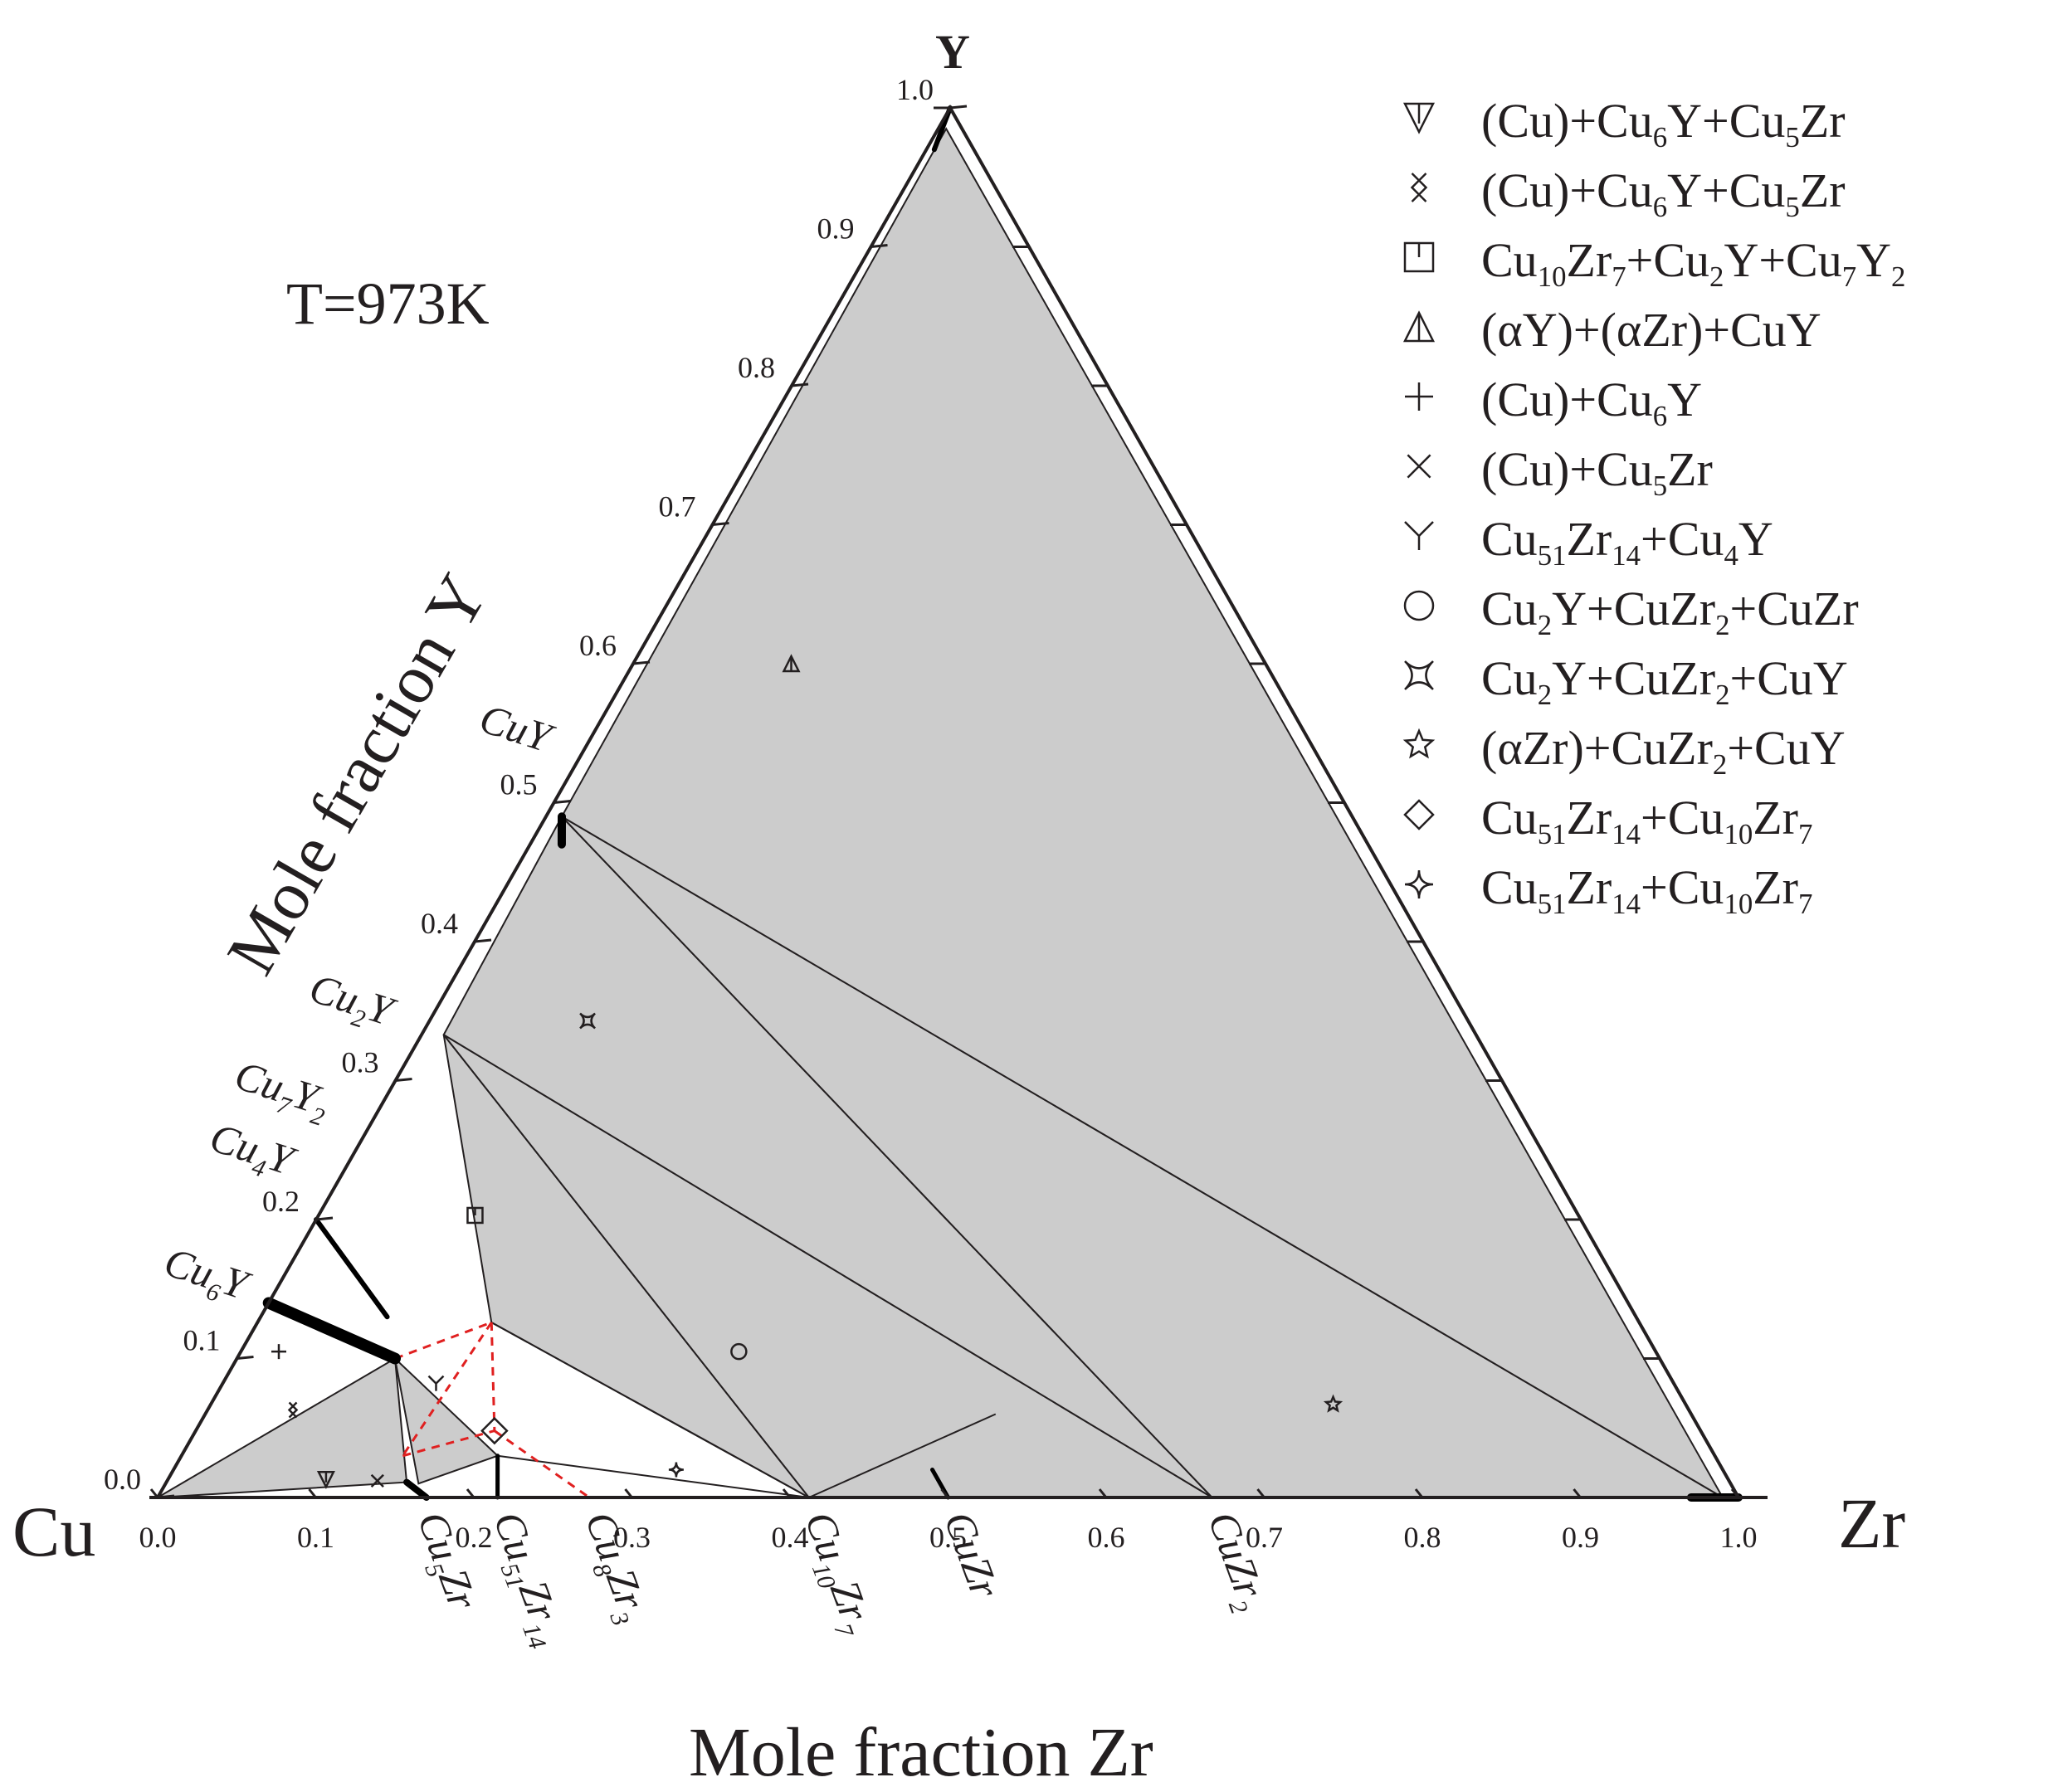 This screenshot has height=1792, width=2053. Describe the element at coordinates (840, 1574) in the screenshot. I see `compound-label-bottom: Cu10​Zr7​` at that location.